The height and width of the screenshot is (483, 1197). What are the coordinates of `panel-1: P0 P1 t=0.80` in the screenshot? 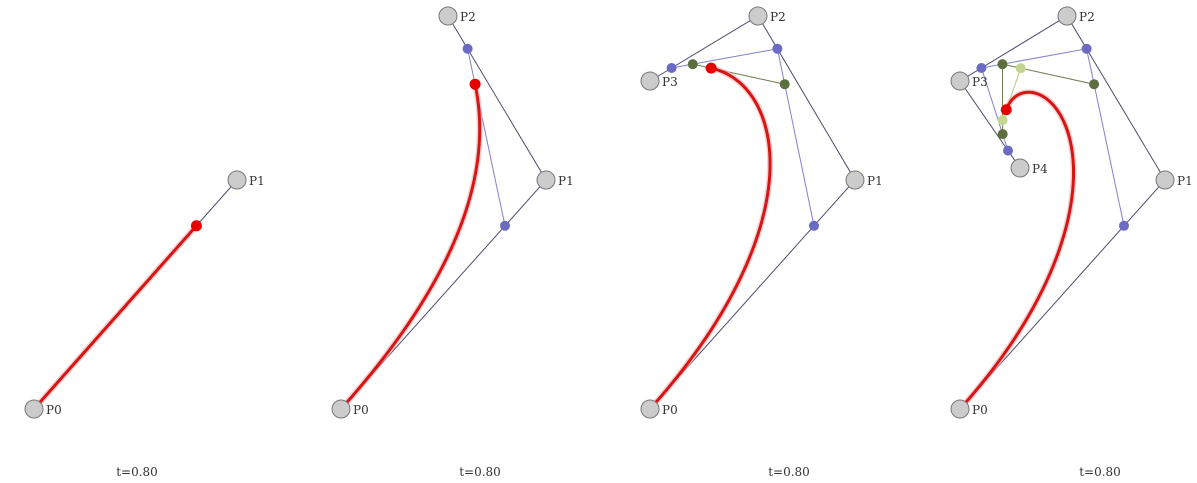 It's located at (144, 324).